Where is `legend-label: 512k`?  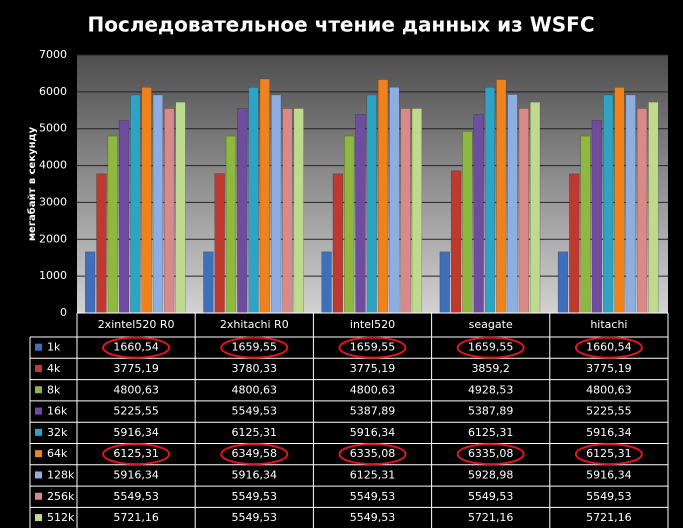 legend-label: 512k is located at coordinates (61, 517).